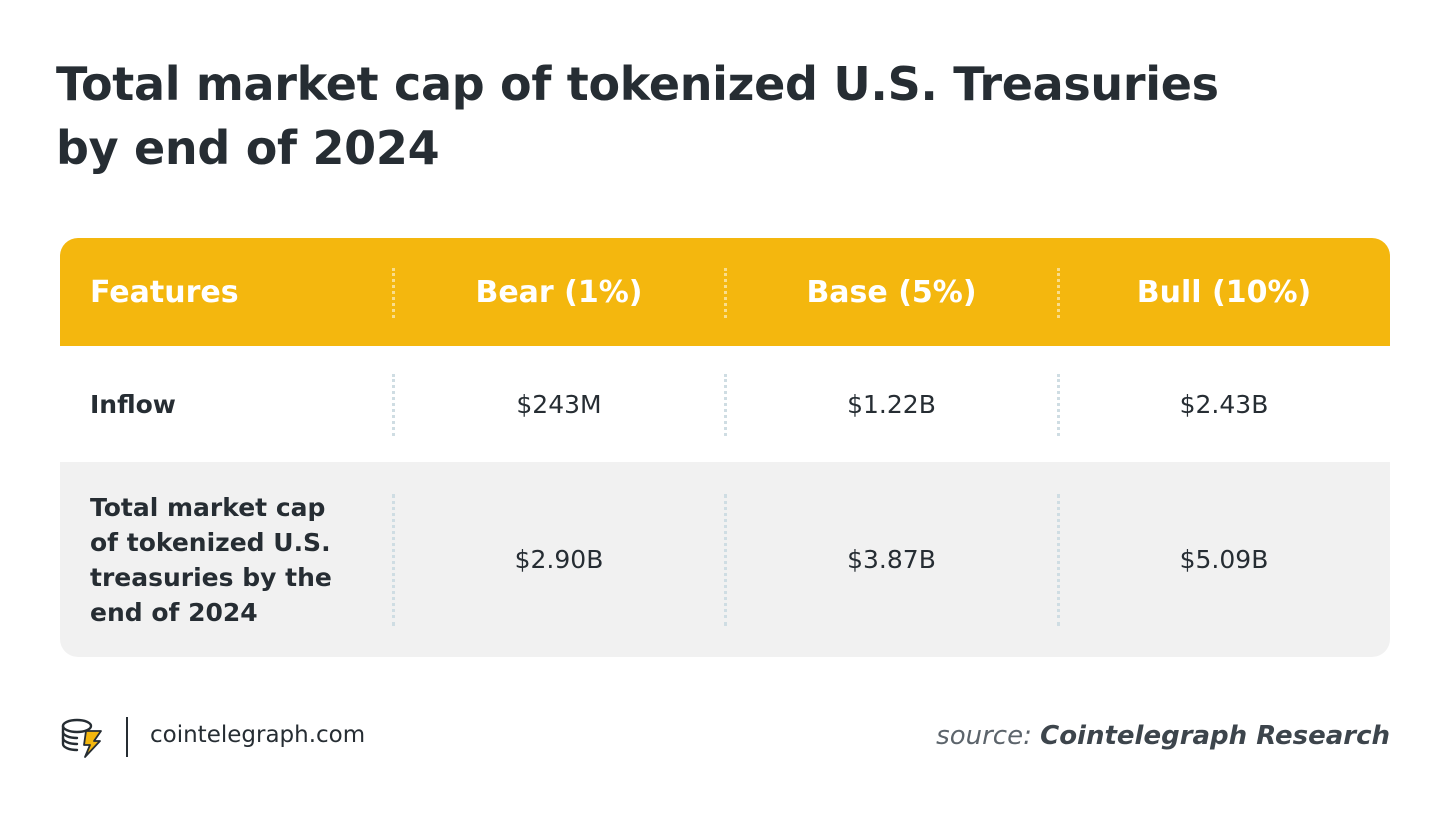  I want to click on market-cap-bear-value: $2.90B, so click(559, 559).